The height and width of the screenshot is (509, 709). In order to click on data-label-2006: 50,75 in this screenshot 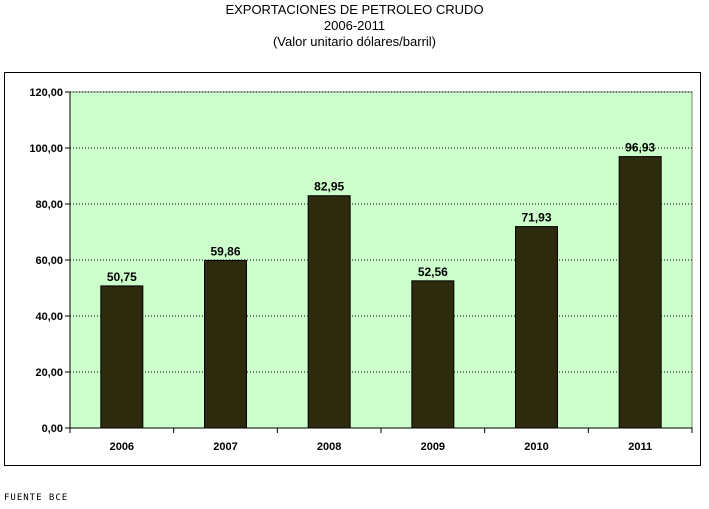, I will do `click(122, 277)`.